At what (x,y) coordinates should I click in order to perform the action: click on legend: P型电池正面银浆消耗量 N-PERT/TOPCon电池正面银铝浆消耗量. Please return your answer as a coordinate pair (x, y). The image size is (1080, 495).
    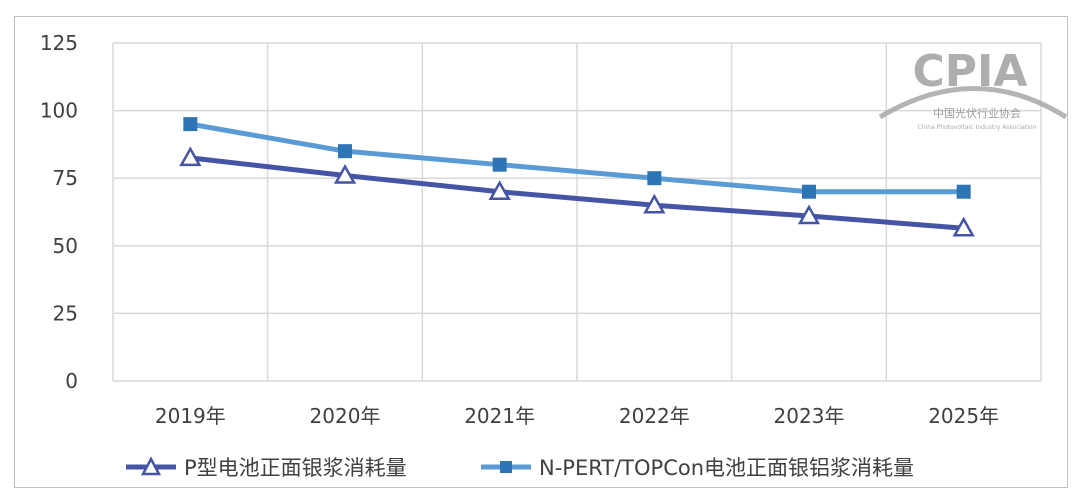
    Looking at the image, I should click on (520, 468).